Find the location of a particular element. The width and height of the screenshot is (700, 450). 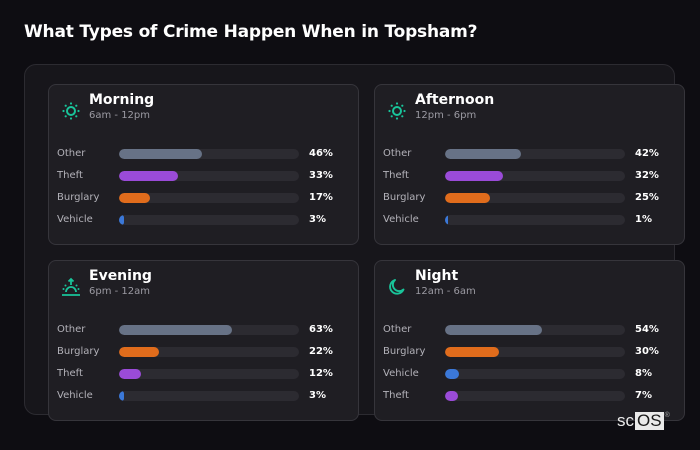

bar-row: Other 63% is located at coordinates (203, 330).